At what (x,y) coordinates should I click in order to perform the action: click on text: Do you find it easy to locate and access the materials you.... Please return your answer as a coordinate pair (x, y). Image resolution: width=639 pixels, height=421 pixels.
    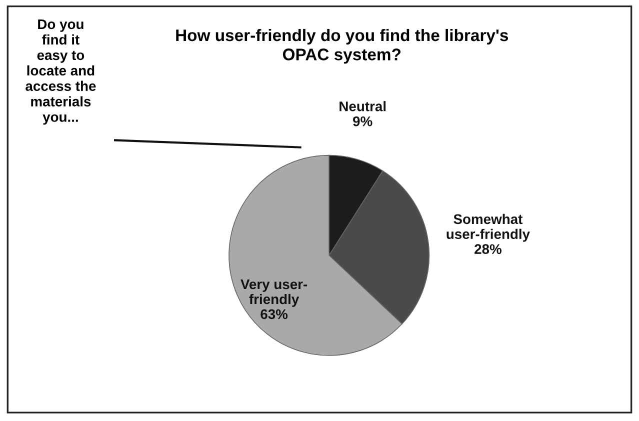
    Looking at the image, I should click on (61, 72).